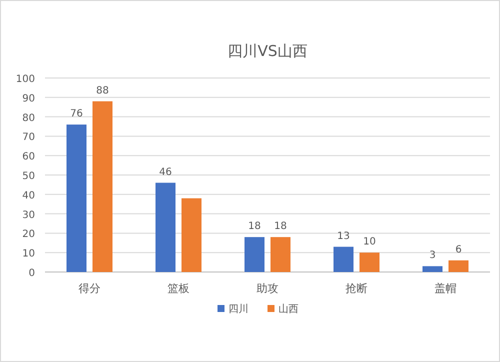 The width and height of the screenshot is (500, 362). I want to click on legend-label: 山西, so click(288, 309).